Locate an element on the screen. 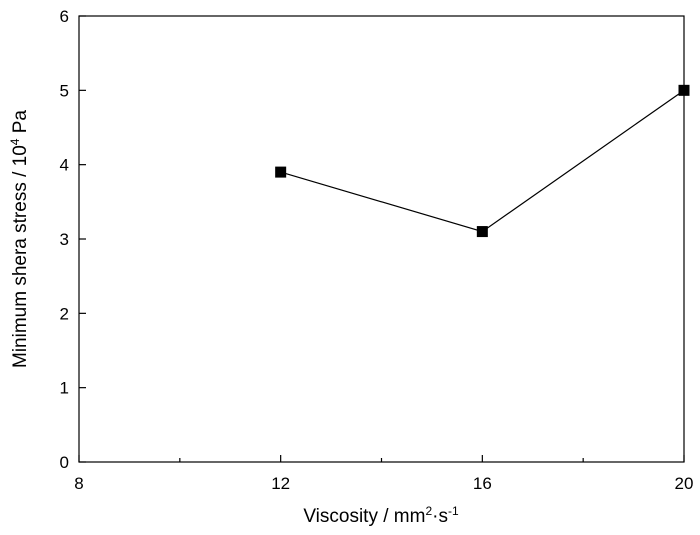 This screenshot has height=535, width=700. x-tick-label: 12 is located at coordinates (280, 483).